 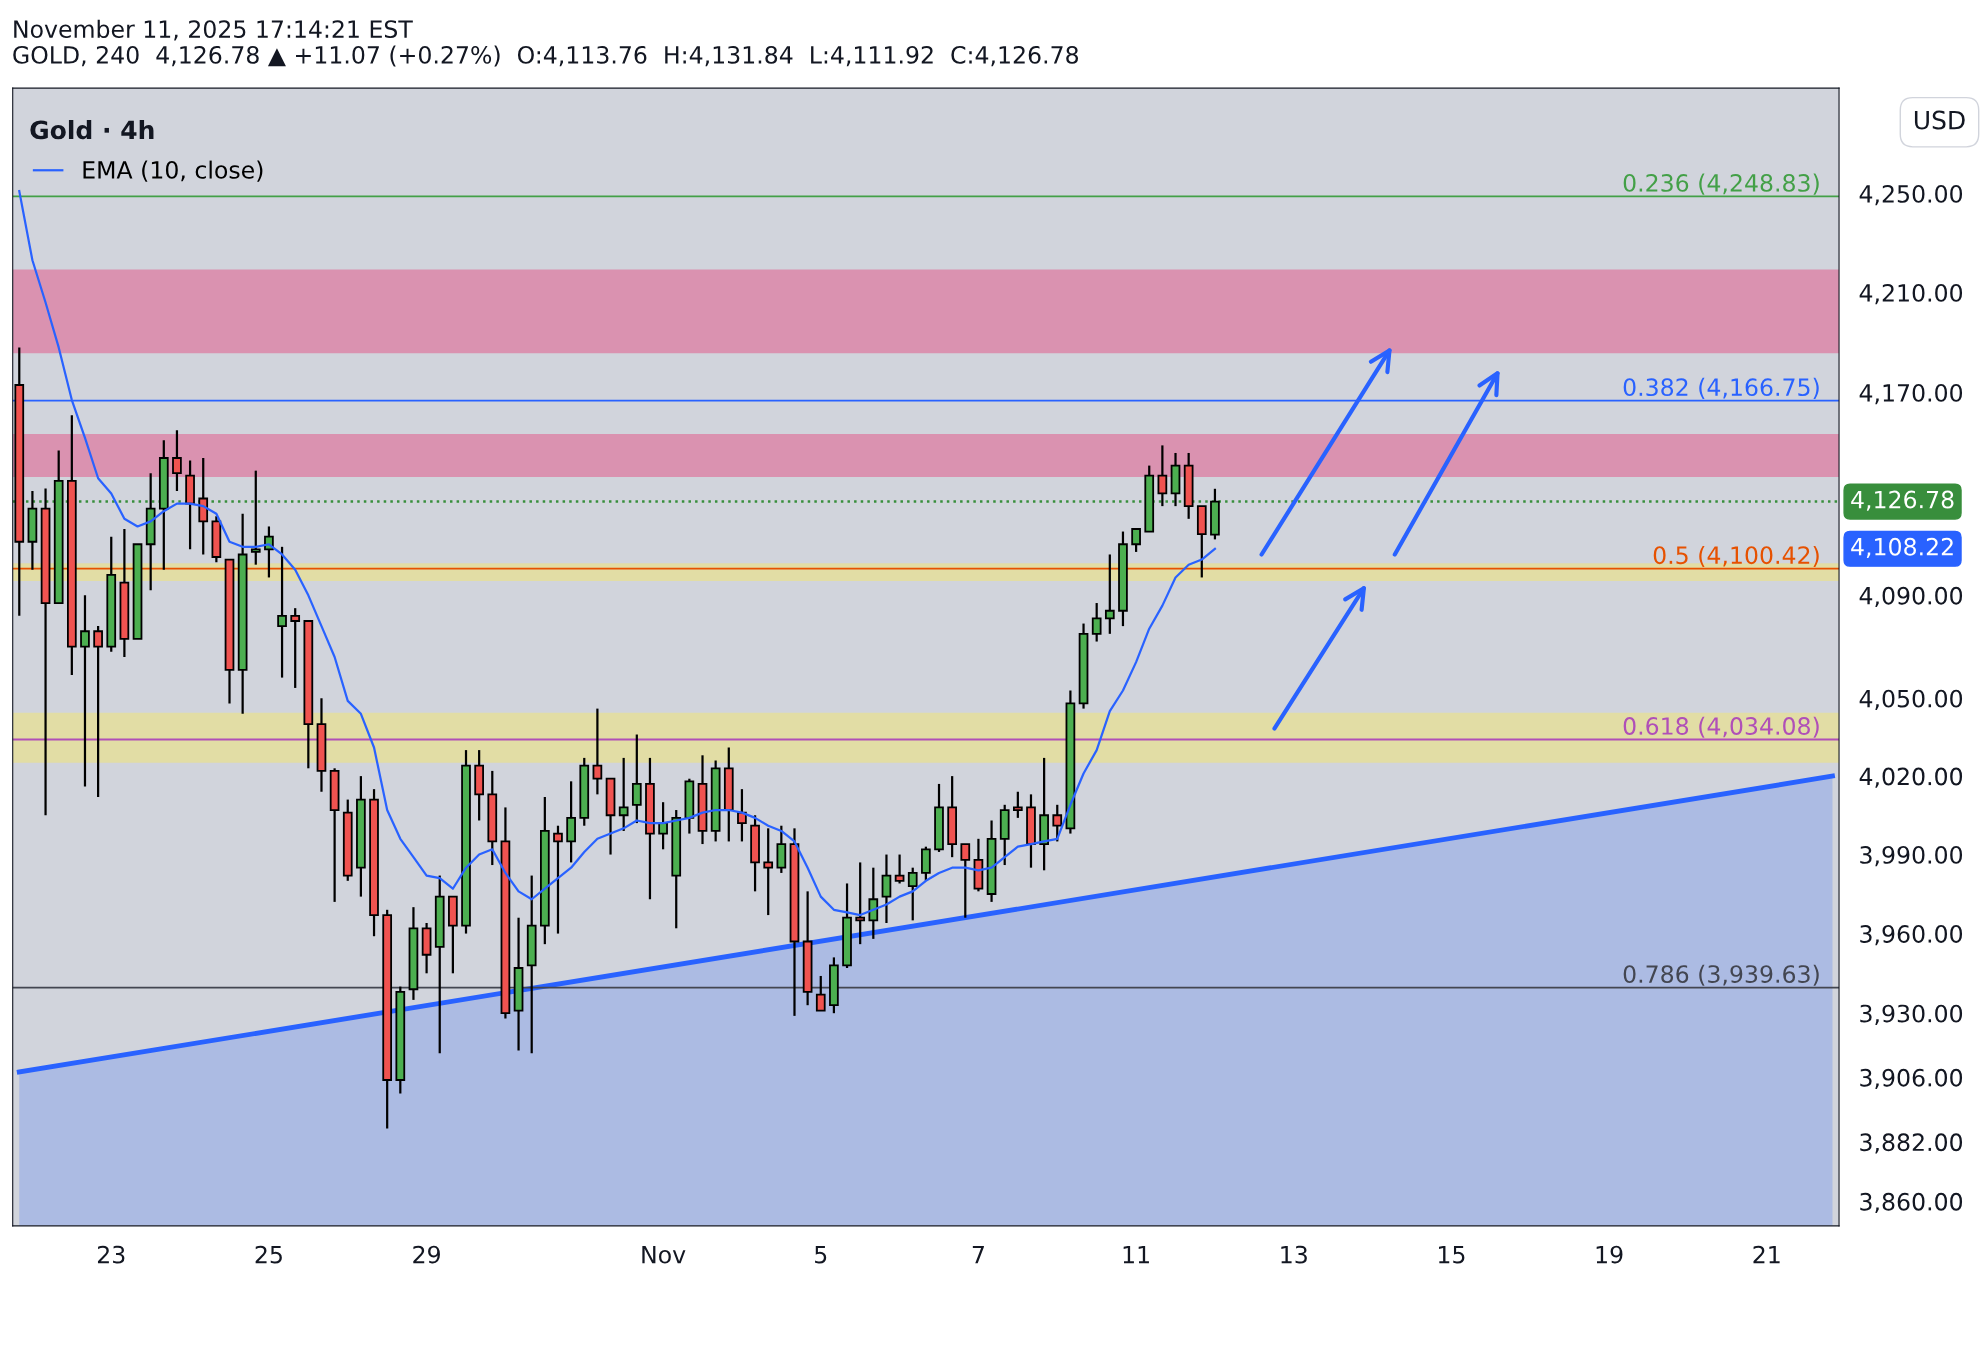 What do you see at coordinates (546, 56) in the screenshot?
I see `chart-subtitle: GOLD, 240 4,126.78 ▲ +11.07 (+0.27%) O:4,113.76 H:4,131.84 L:4,111.92 C:4,126.78` at bounding box center [546, 56].